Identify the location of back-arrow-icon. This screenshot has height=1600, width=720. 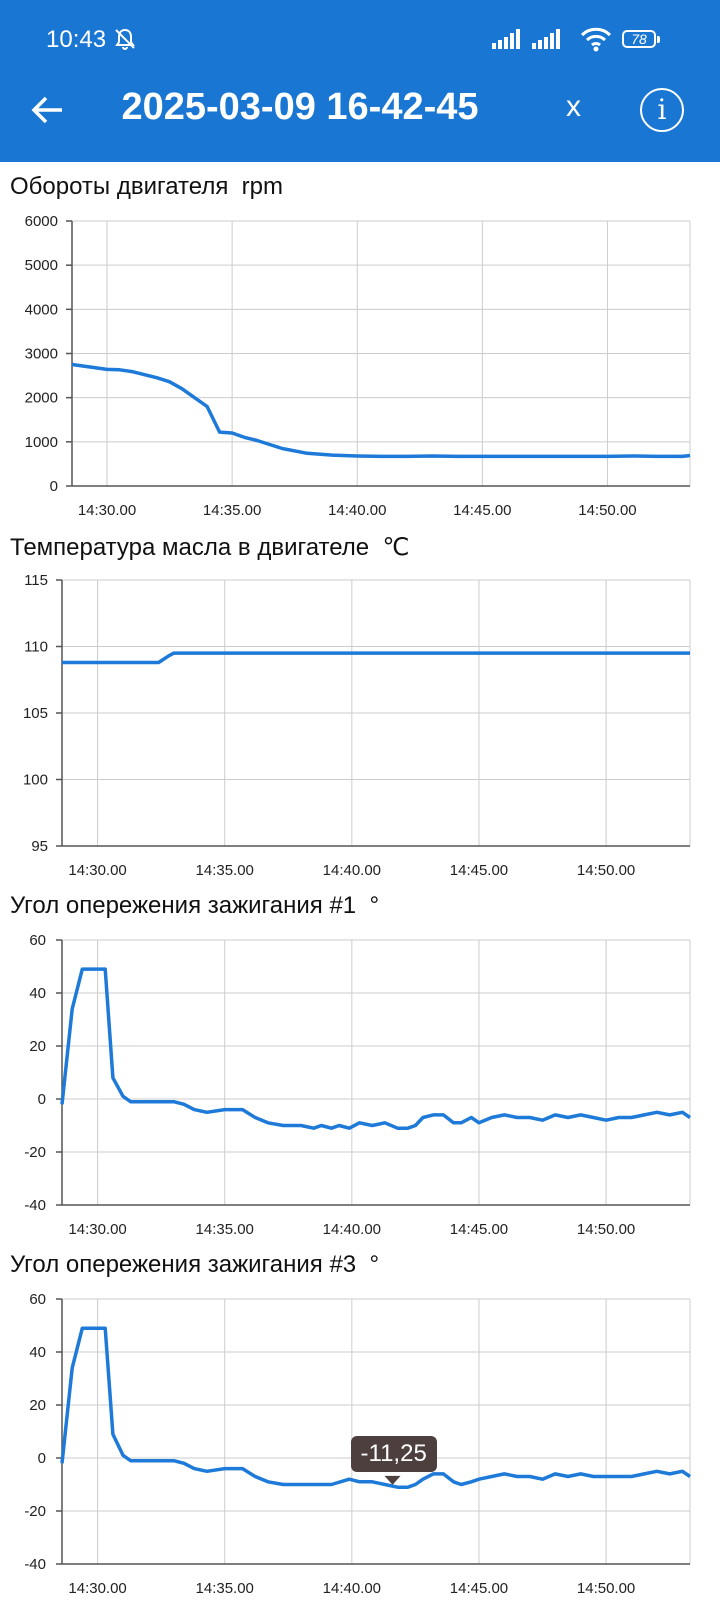
(48, 110).